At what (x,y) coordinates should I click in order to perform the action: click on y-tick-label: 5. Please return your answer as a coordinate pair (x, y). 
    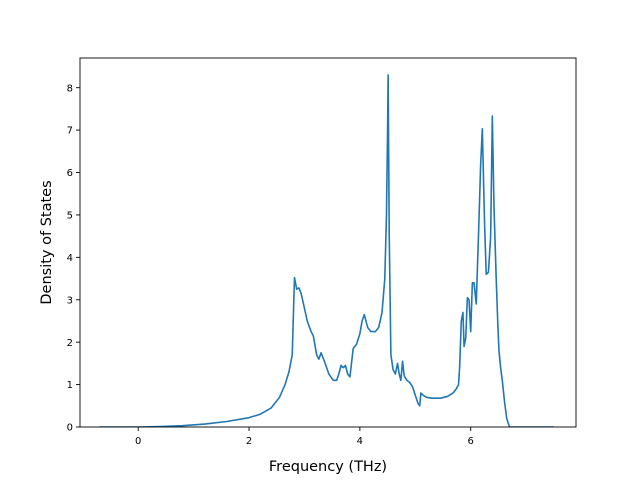
    Looking at the image, I should click on (70, 216).